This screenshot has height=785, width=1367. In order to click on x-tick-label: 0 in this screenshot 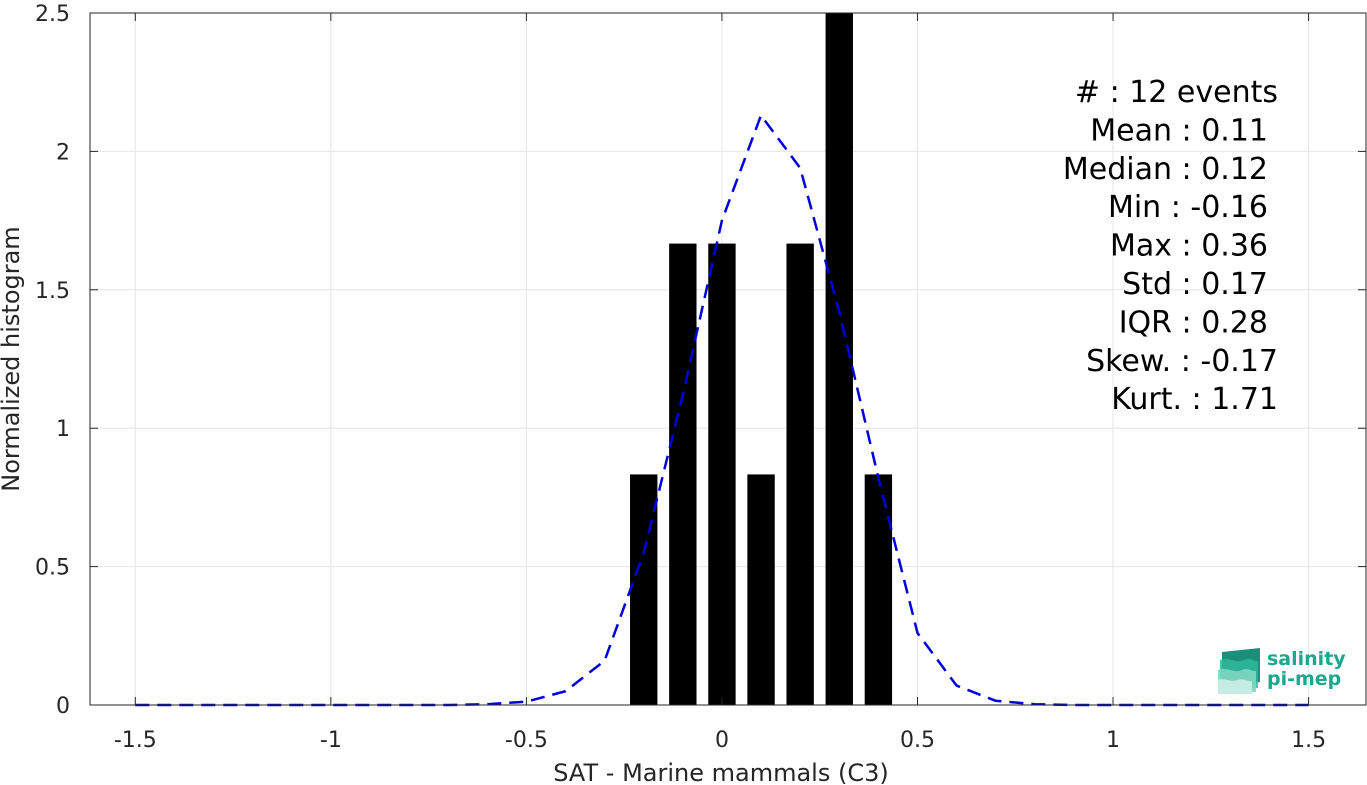, I will do `click(722, 740)`.